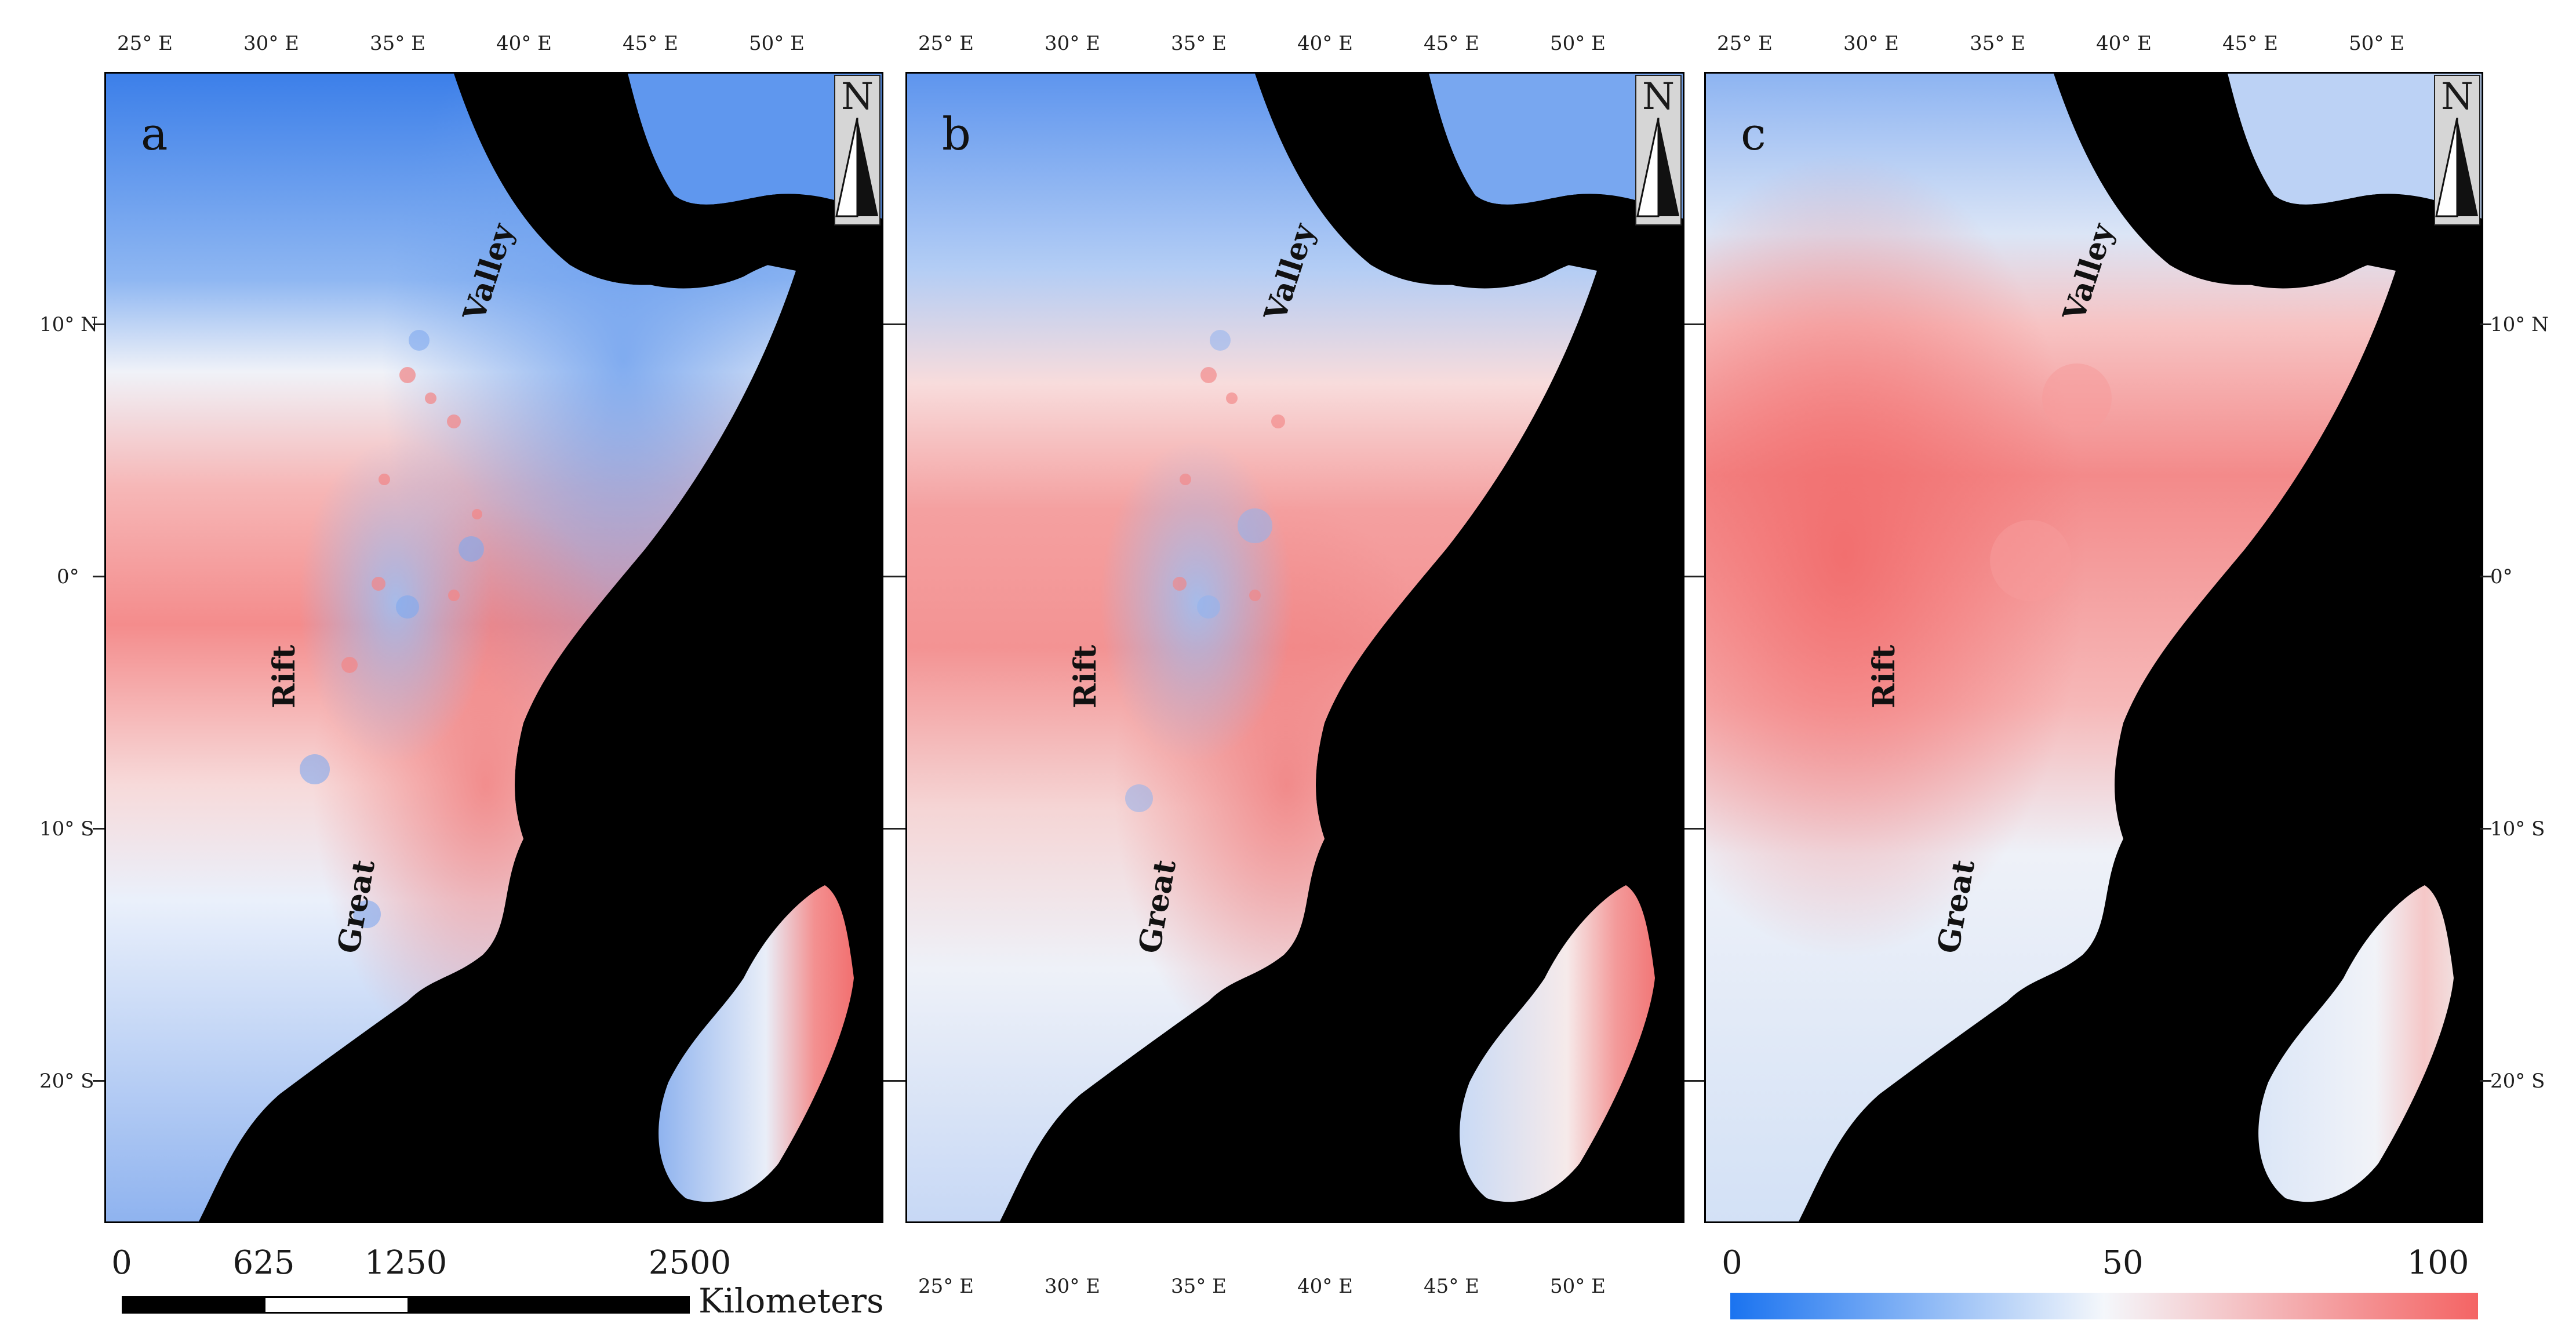  I want to click on panel-label-b: b, so click(957, 134).